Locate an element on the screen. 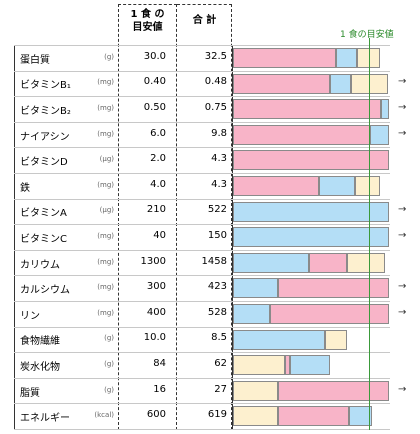 The width and height of the screenshot is (420, 434). nutrient-name: エネルギー is located at coordinates (45, 419).